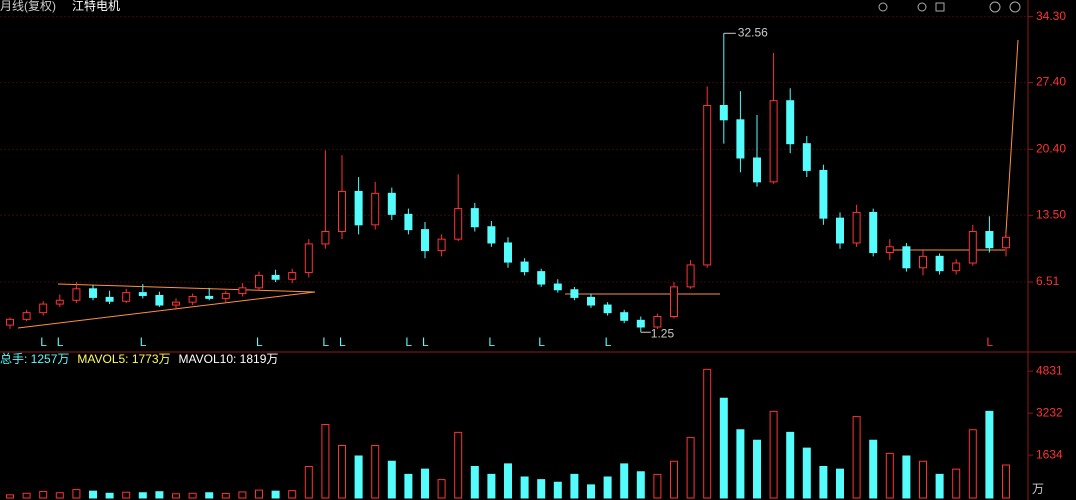  What do you see at coordinates (753, 32) in the screenshot?
I see `max-label: 32.56` at bounding box center [753, 32].